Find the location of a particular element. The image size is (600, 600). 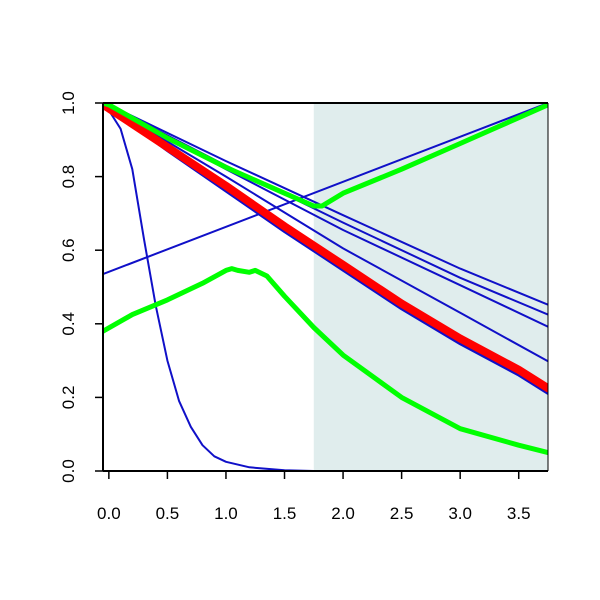

x-tick-label-2: 1.0 is located at coordinates (226, 513).